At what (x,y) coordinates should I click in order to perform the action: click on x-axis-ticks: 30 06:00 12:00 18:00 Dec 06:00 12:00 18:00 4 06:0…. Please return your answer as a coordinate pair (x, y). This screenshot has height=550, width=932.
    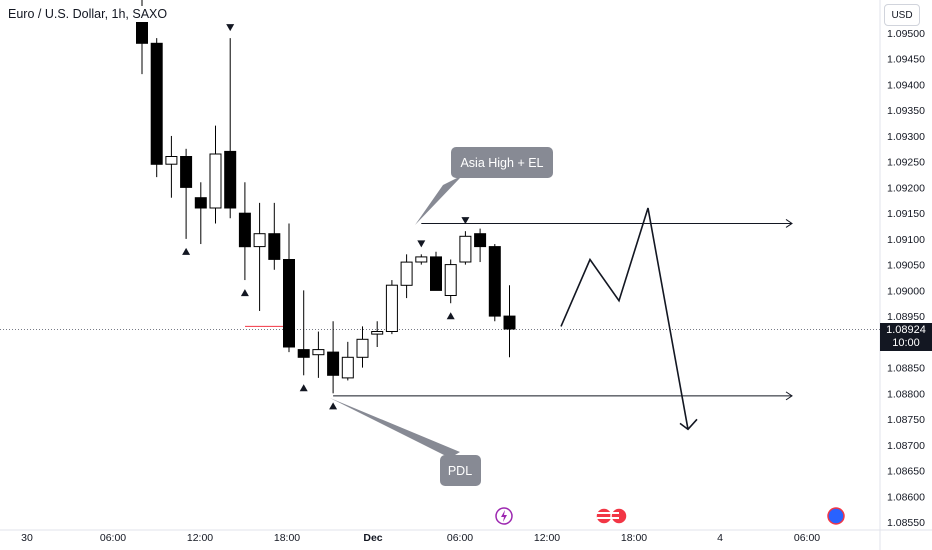
    Looking at the image, I should click on (420, 538).